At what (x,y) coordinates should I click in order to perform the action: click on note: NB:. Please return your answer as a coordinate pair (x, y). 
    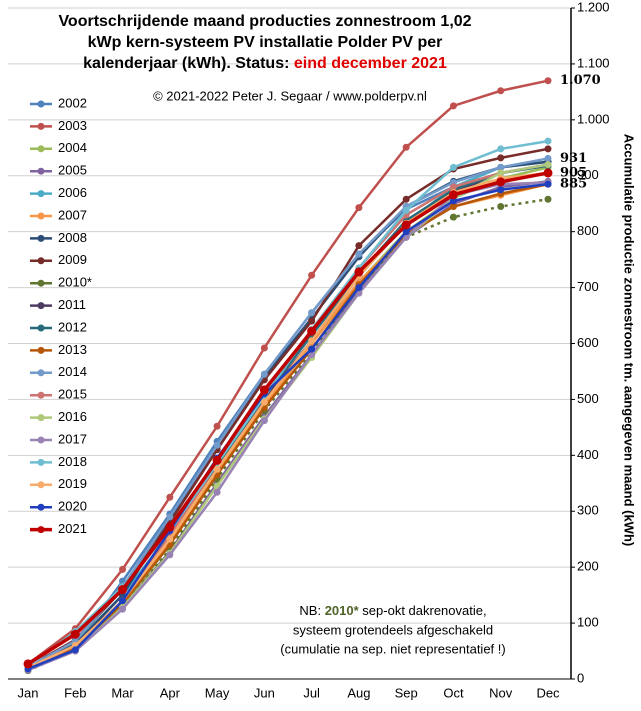
    Looking at the image, I should click on (311, 610).